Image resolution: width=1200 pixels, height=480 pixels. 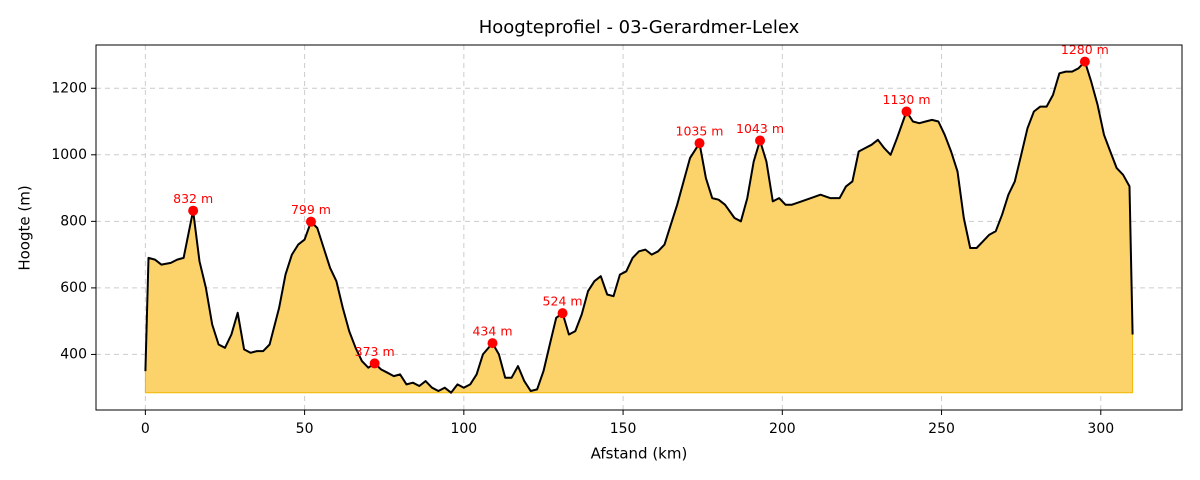 I want to click on y-tick-label: 800, so click(x=73, y=221).